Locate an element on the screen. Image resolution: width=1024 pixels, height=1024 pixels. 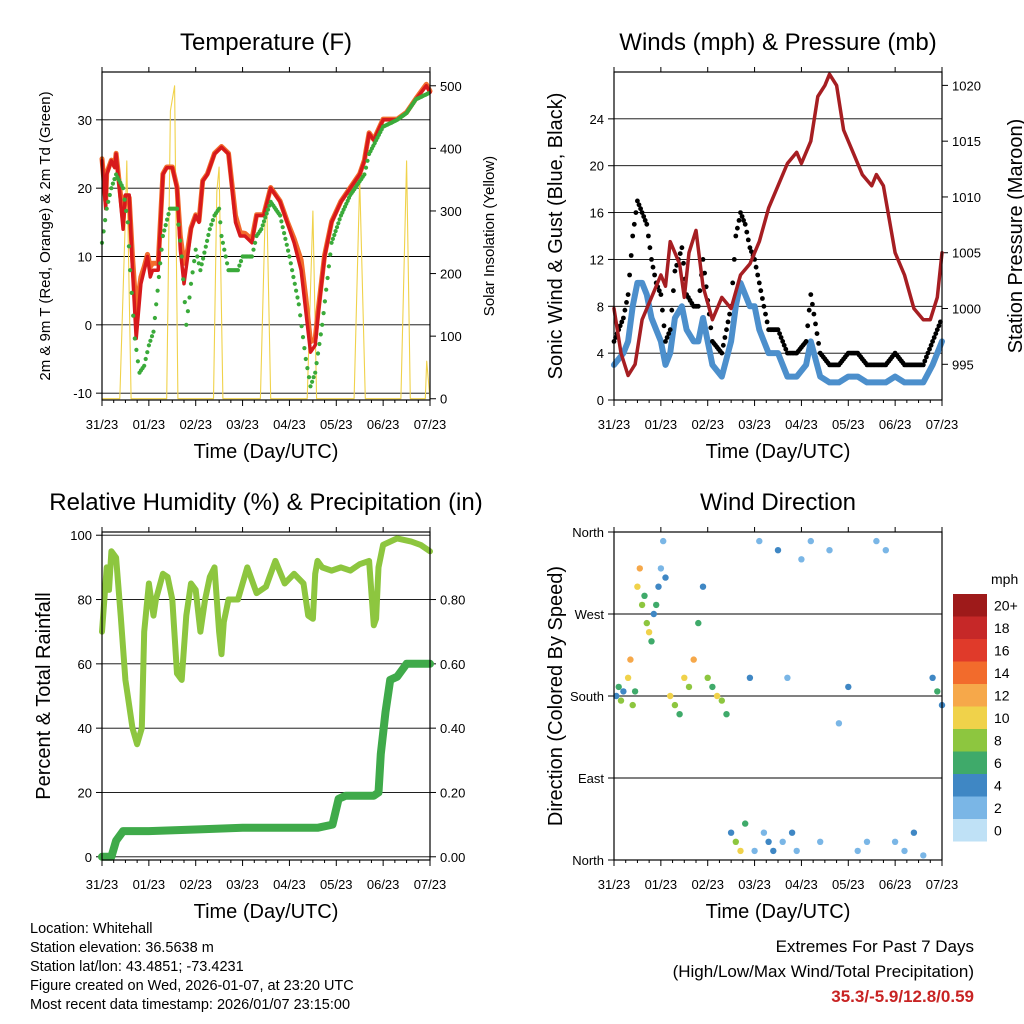
x-tick-label: 05/23 is located at coordinates (336, 884).